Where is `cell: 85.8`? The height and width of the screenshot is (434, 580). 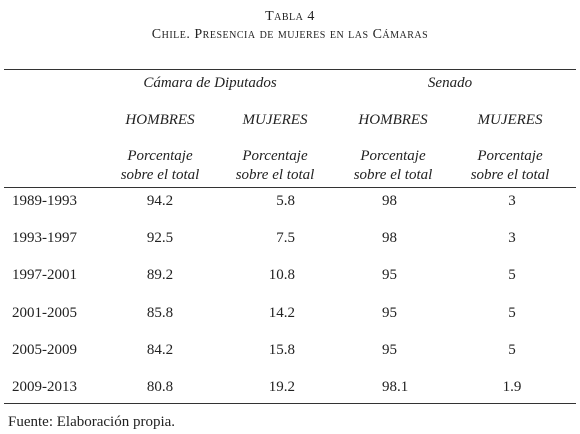 cell: 85.8 is located at coordinates (160, 312).